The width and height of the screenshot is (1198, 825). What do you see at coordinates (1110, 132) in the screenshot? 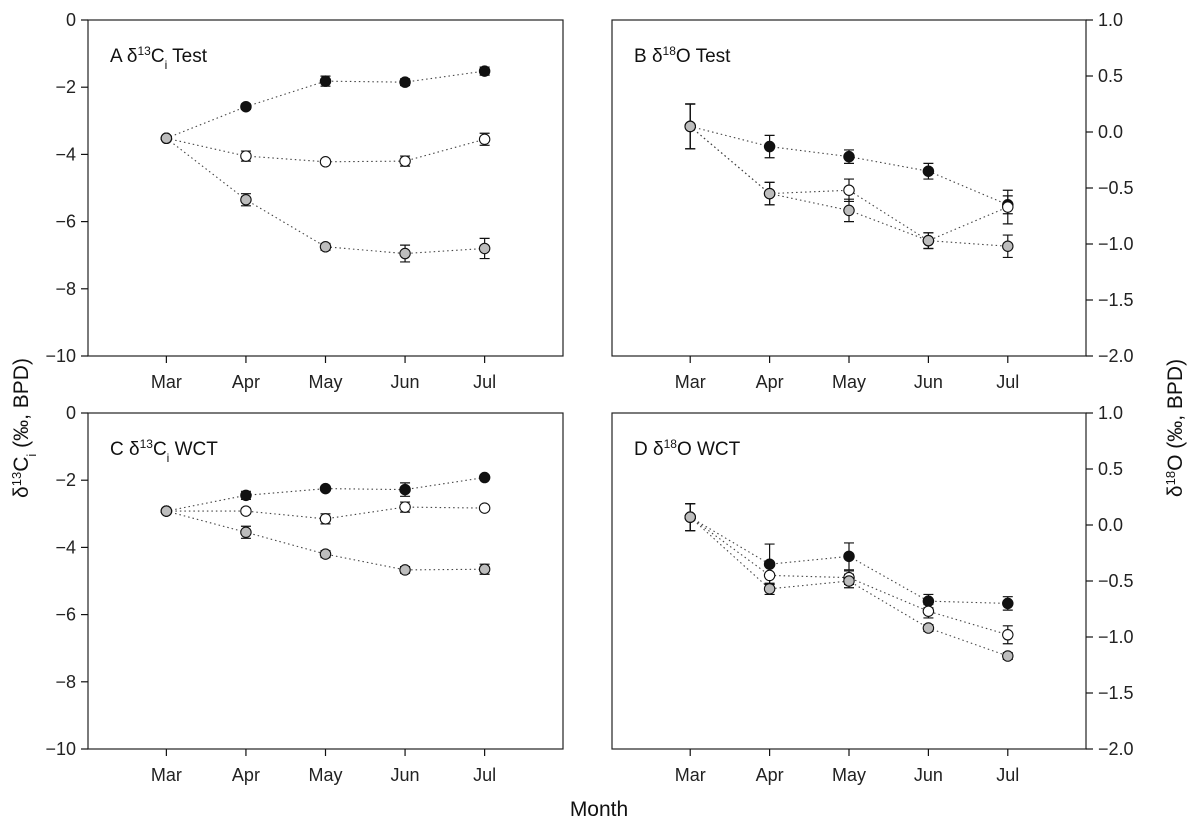
I see `y-tick-label: 0.0` at bounding box center [1110, 132].